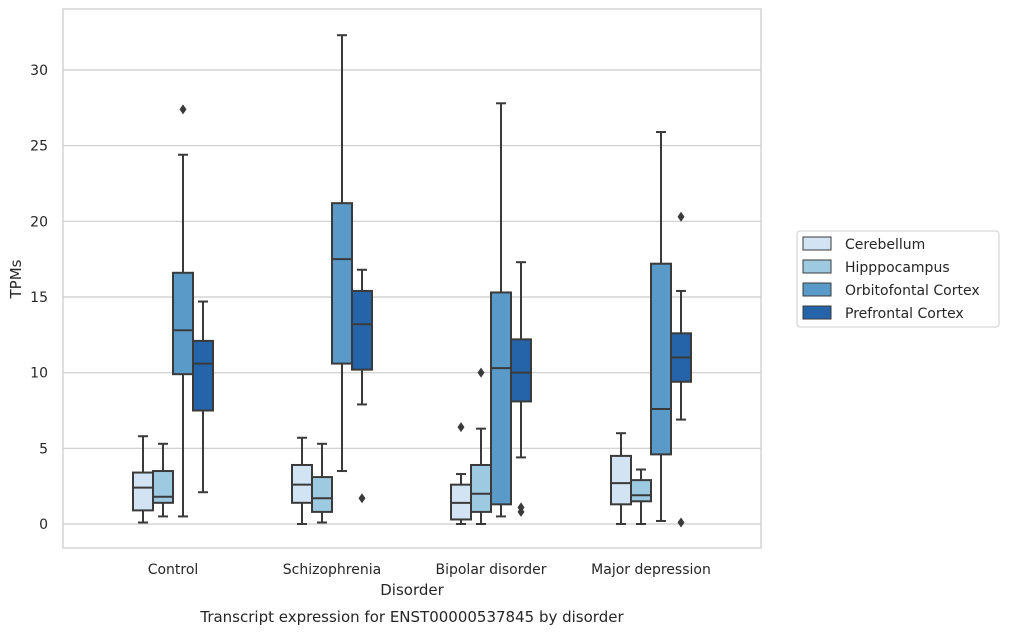 This screenshot has width=1009, height=634. I want to click on legend-frame, so click(898, 279).